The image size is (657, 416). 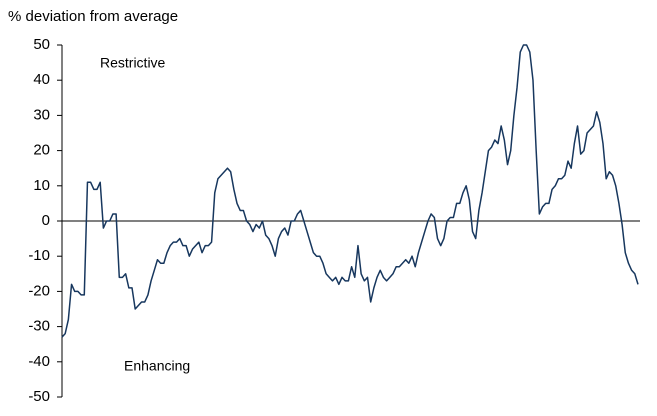 I want to click on y-tick-label: 40, so click(x=41, y=79).